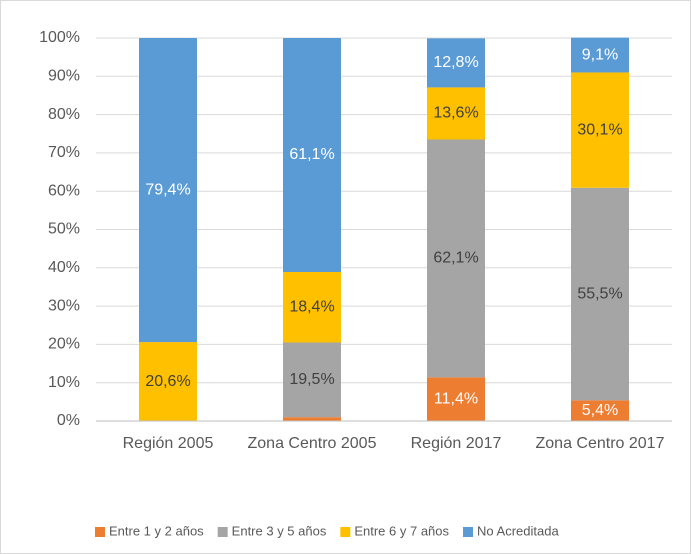  I want to click on x-tick-label: Región 2017, so click(456, 443).